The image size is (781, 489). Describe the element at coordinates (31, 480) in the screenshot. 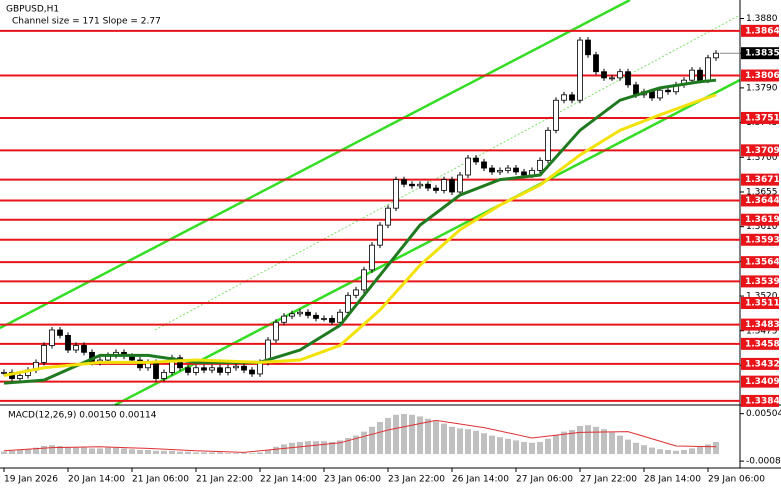

I see `x-tick-label: 19 Jan 2026` at that location.